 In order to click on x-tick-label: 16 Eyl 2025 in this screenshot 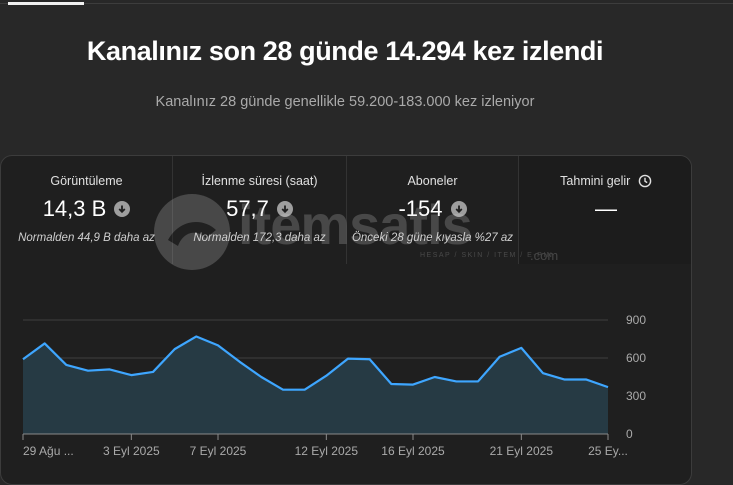, I will do `click(413, 451)`.